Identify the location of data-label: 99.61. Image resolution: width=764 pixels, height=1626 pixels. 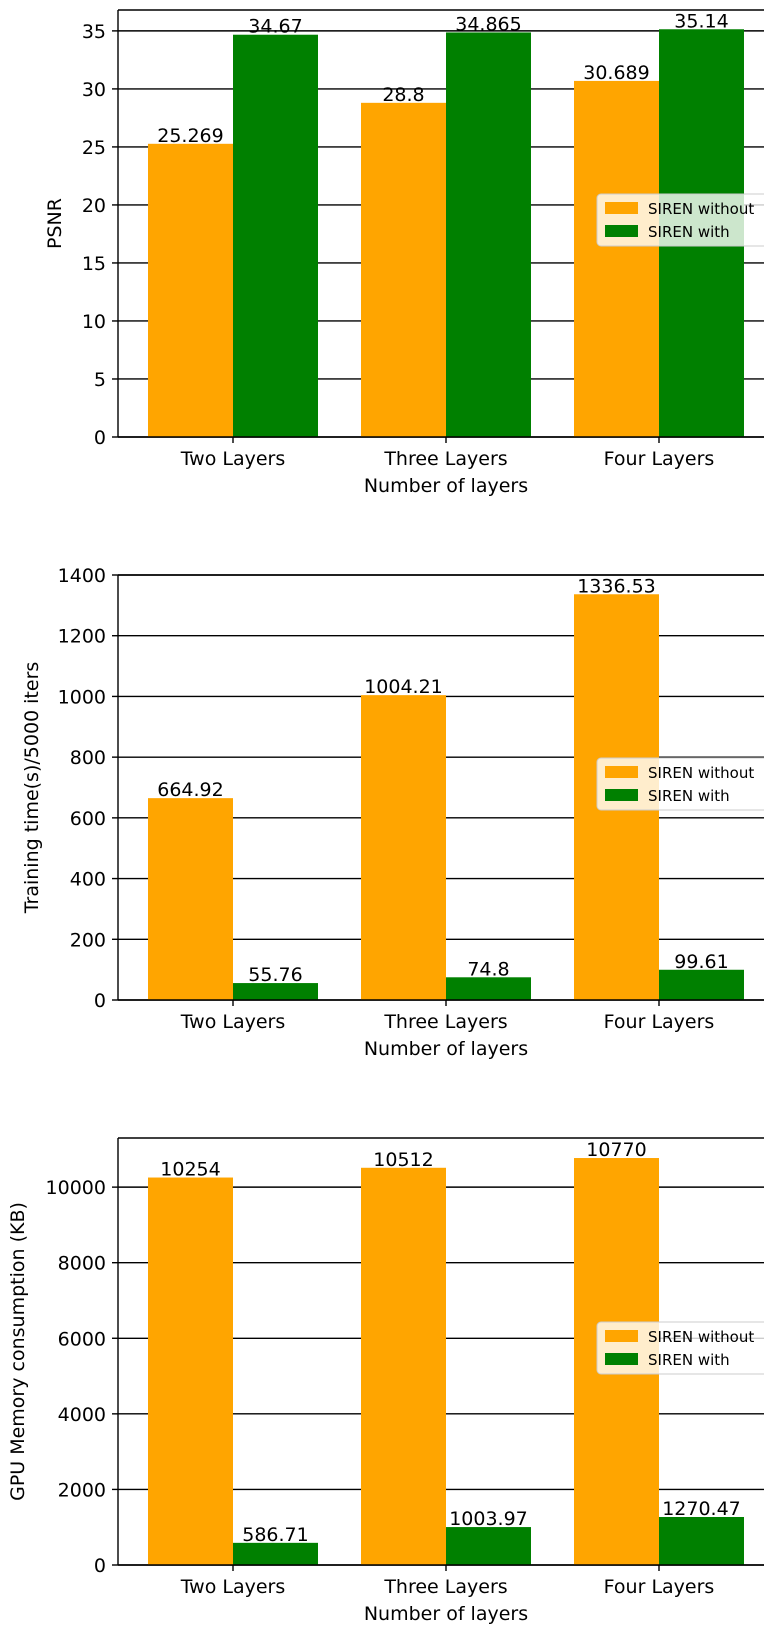
(701, 962).